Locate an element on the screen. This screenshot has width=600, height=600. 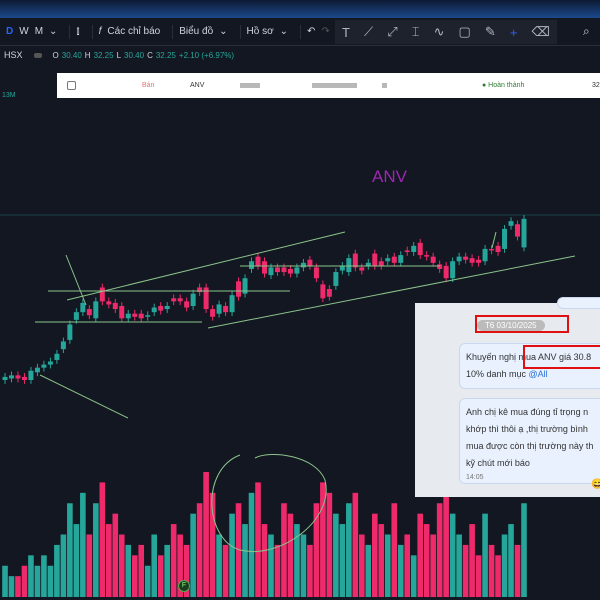
profile-button: Hồ sơ is located at coordinates (260, 31).